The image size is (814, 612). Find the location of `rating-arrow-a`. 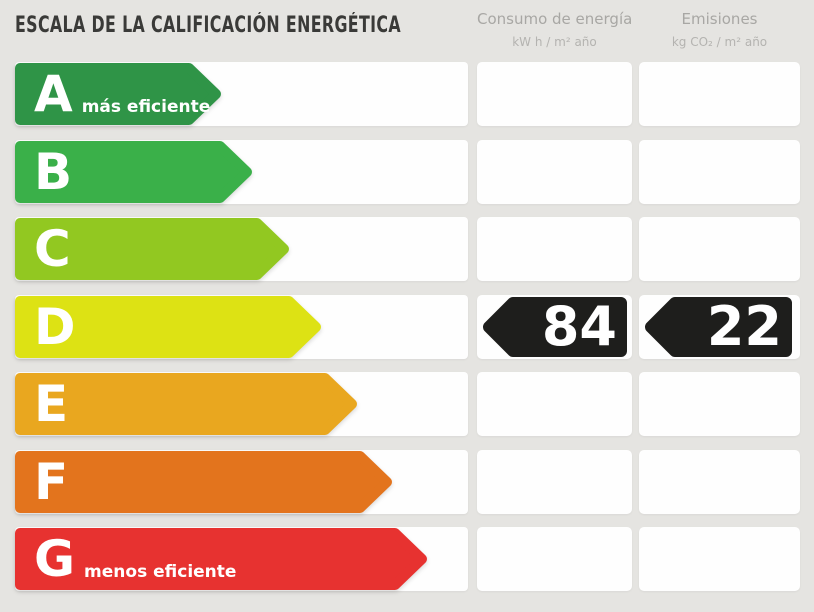

rating-arrow-a is located at coordinates (118, 94).